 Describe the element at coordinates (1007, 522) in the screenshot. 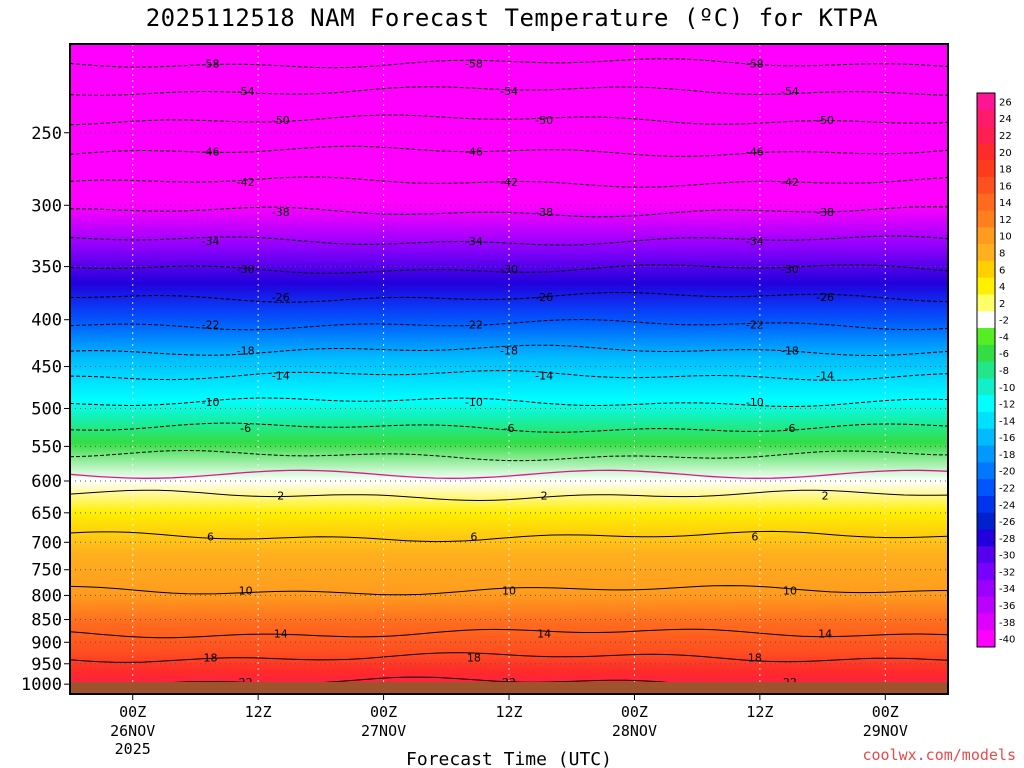

I see `colorbar-label: -26` at that location.